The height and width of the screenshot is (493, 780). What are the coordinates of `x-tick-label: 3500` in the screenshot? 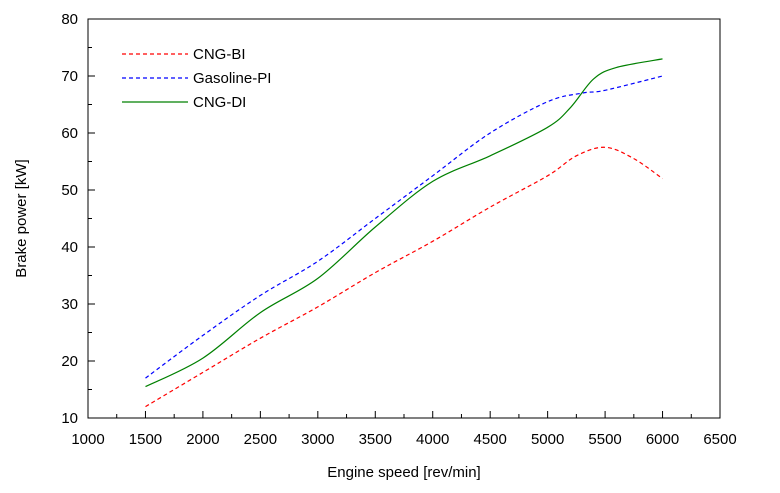 It's located at (375, 439).